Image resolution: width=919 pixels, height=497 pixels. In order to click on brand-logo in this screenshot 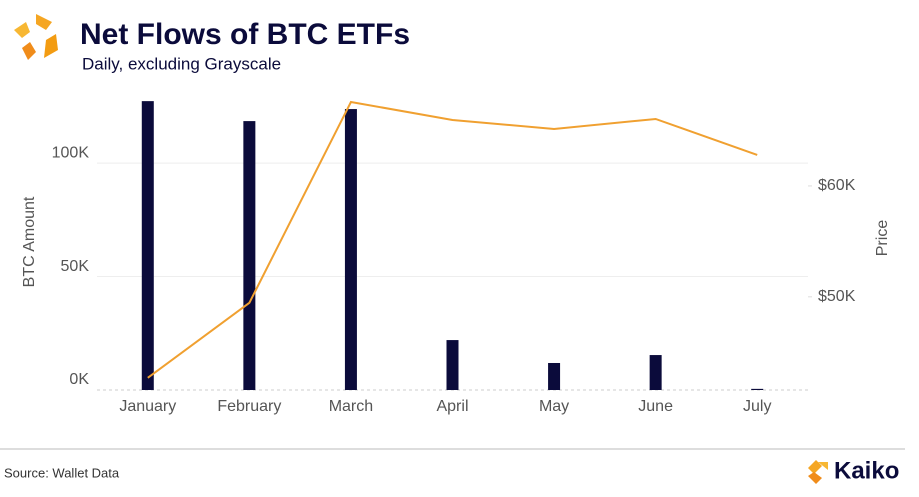, I will do `click(818, 472)`.